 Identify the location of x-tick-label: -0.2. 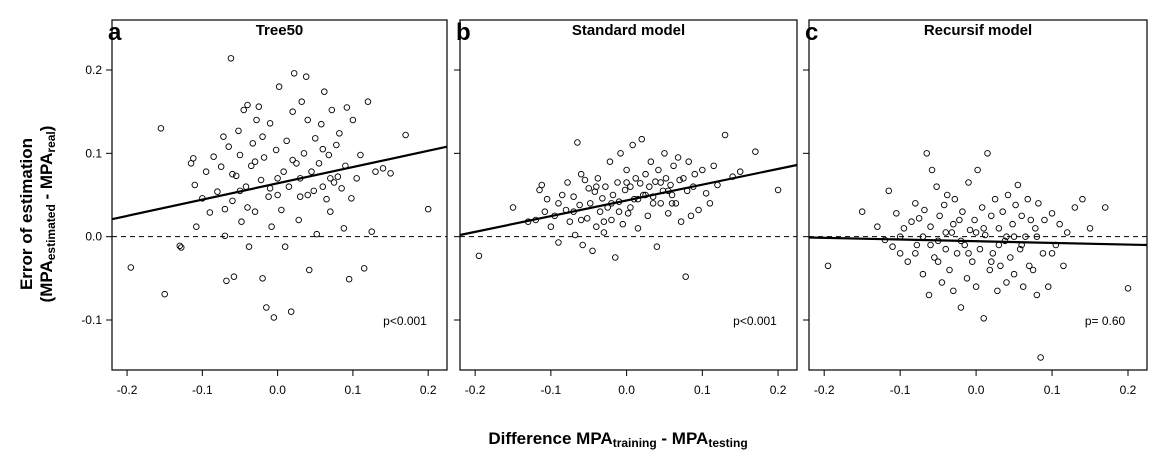
(824, 390).